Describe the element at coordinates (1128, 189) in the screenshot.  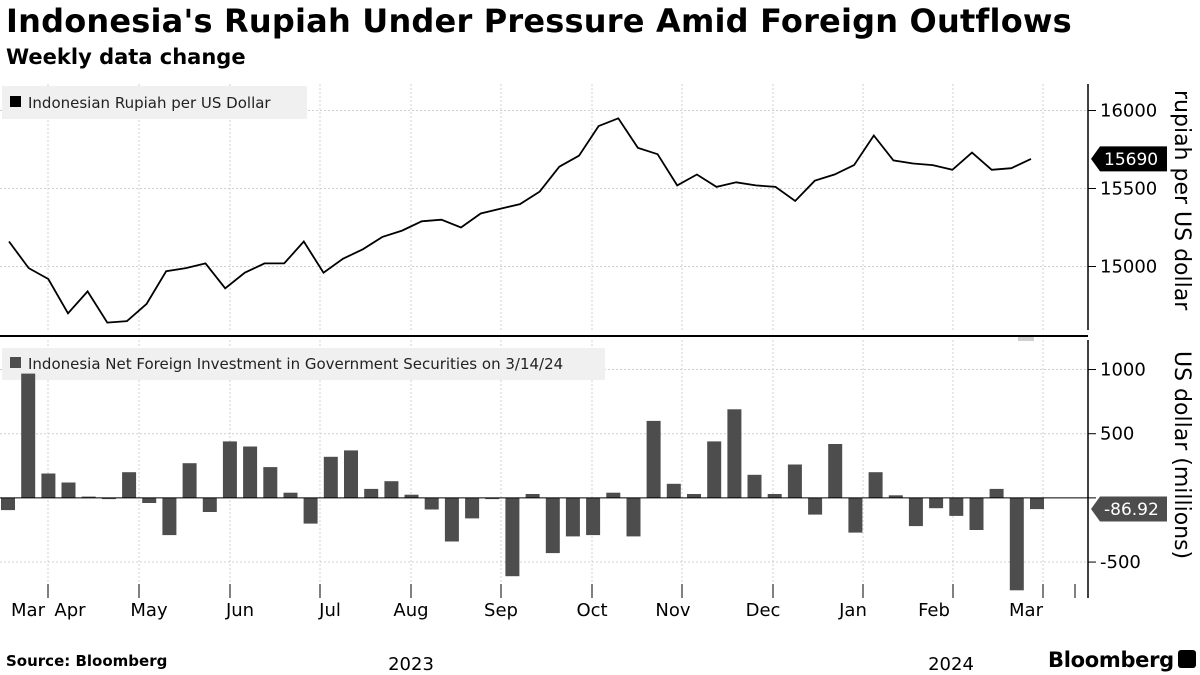
I see `y-tick-label: 15500` at that location.